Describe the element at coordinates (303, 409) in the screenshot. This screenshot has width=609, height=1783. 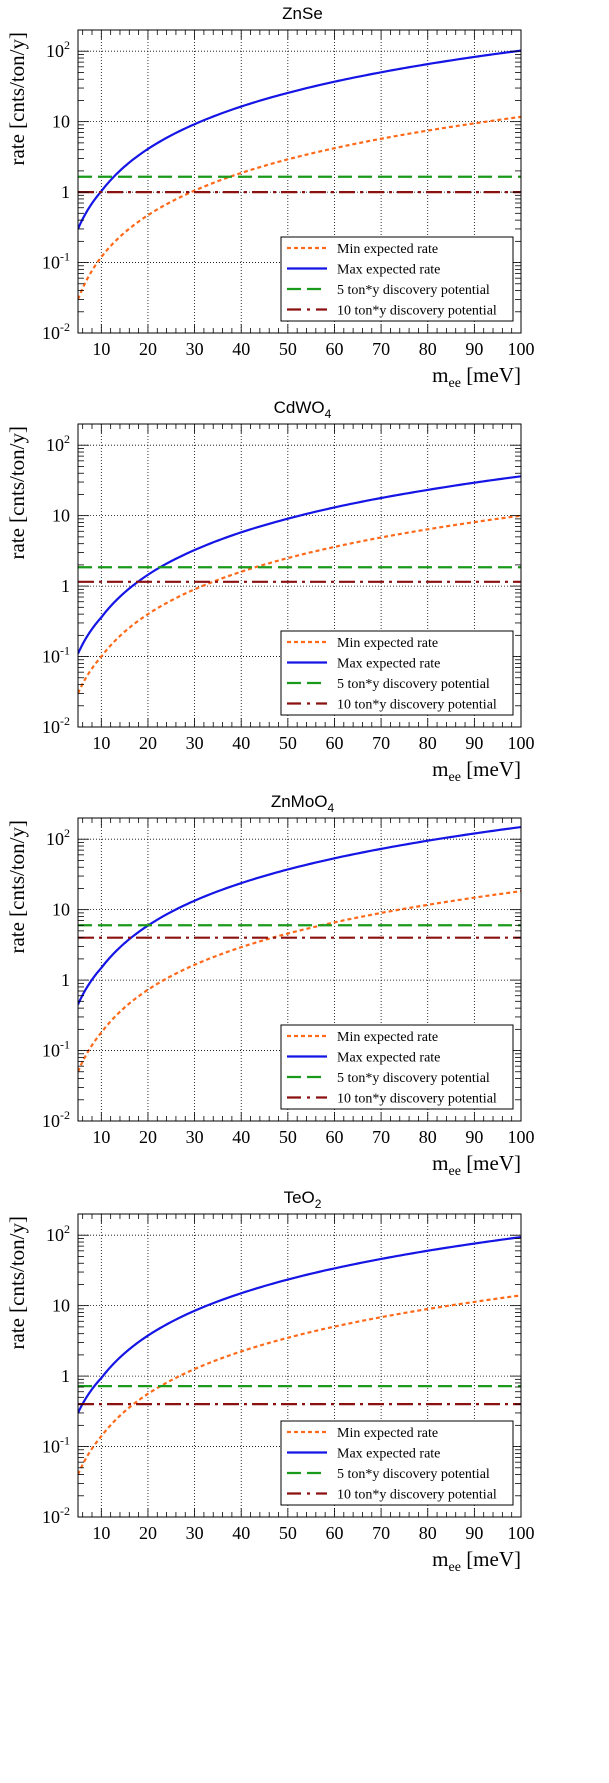
I see `chart-title: CdWO4` at that location.